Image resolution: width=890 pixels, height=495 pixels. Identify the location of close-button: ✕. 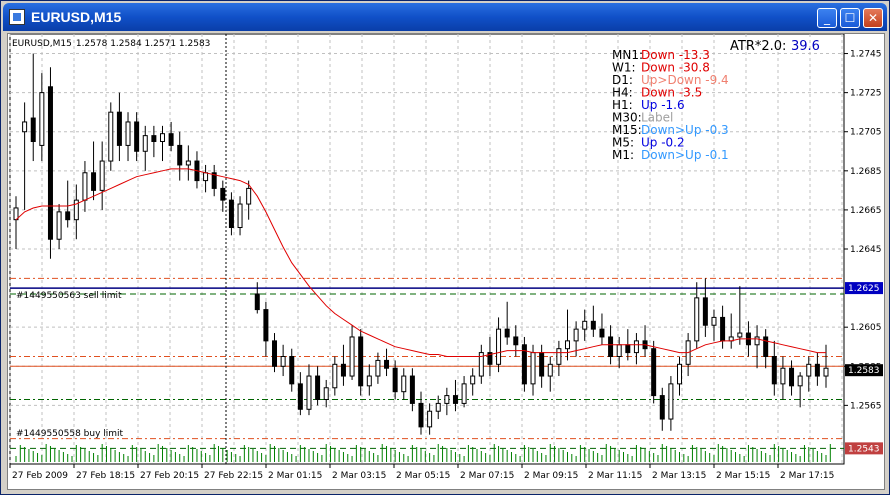
(873, 18).